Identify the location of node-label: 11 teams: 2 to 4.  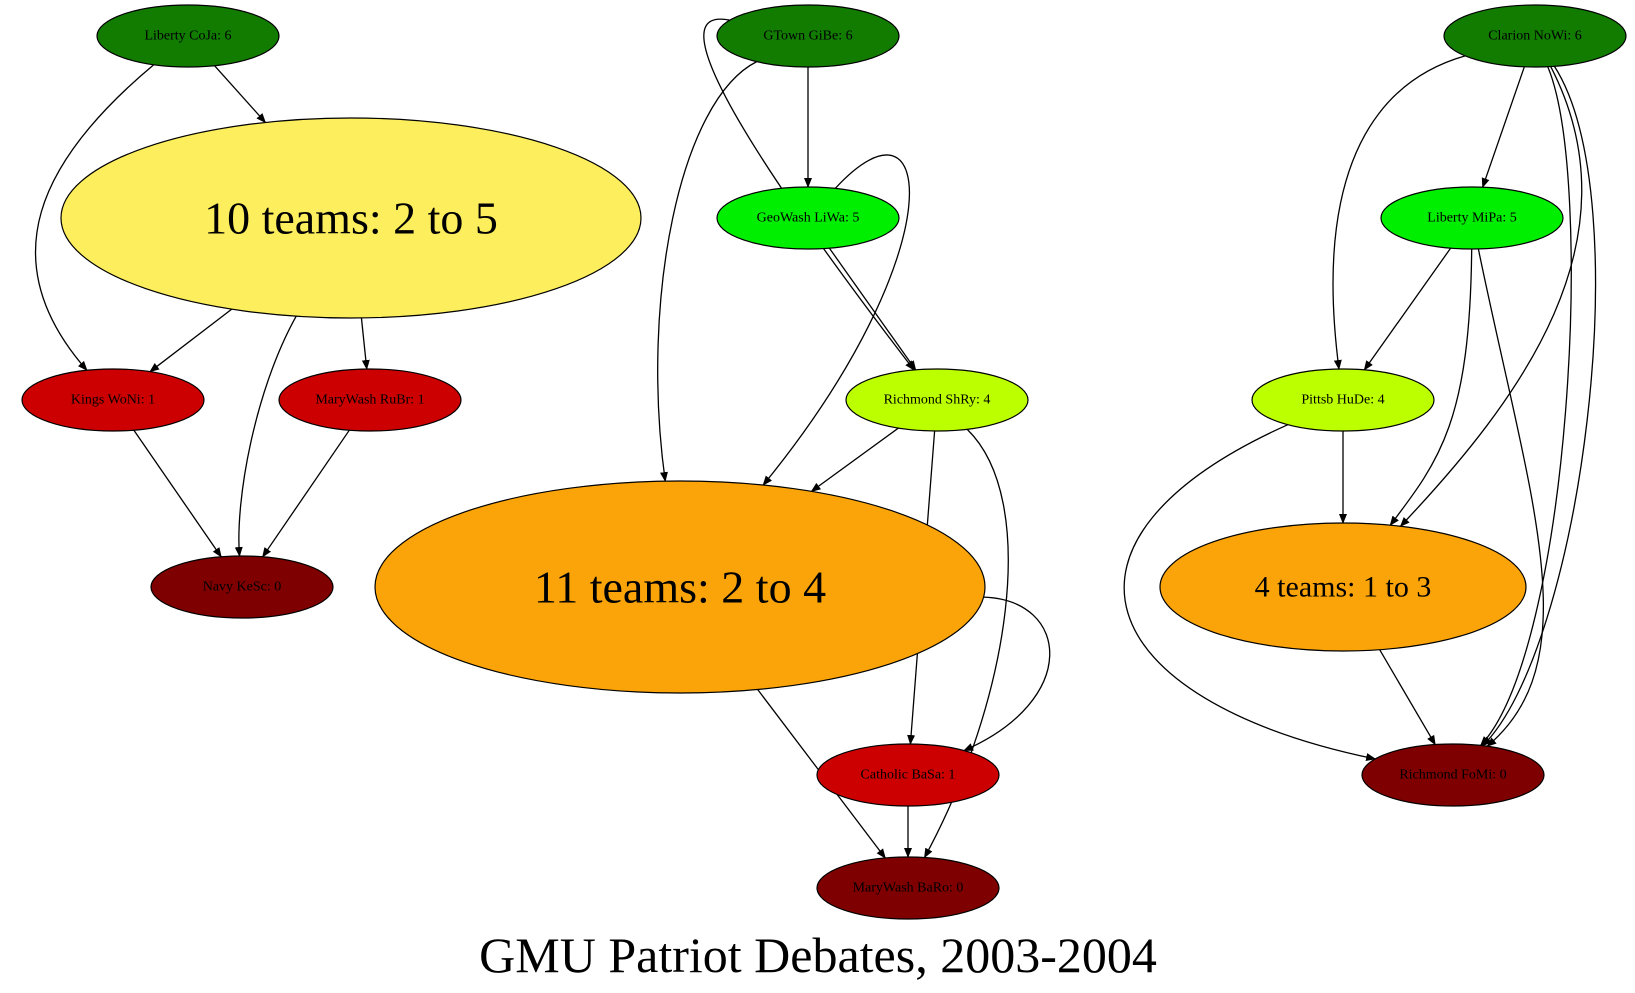
(680, 587).